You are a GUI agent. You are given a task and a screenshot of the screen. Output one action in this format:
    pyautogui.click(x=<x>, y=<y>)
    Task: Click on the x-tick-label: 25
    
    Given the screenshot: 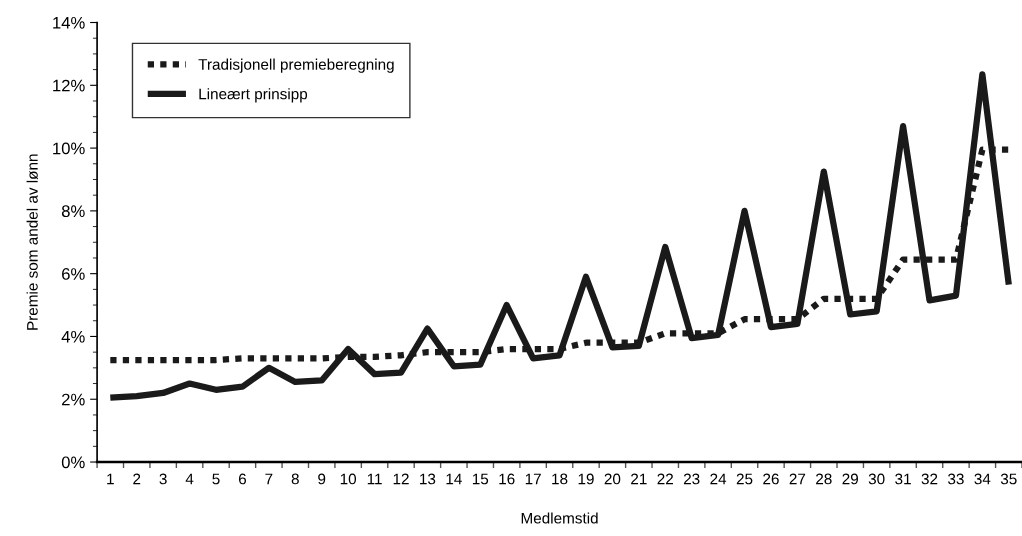 What is the action you would take?
    pyautogui.click(x=744, y=479)
    